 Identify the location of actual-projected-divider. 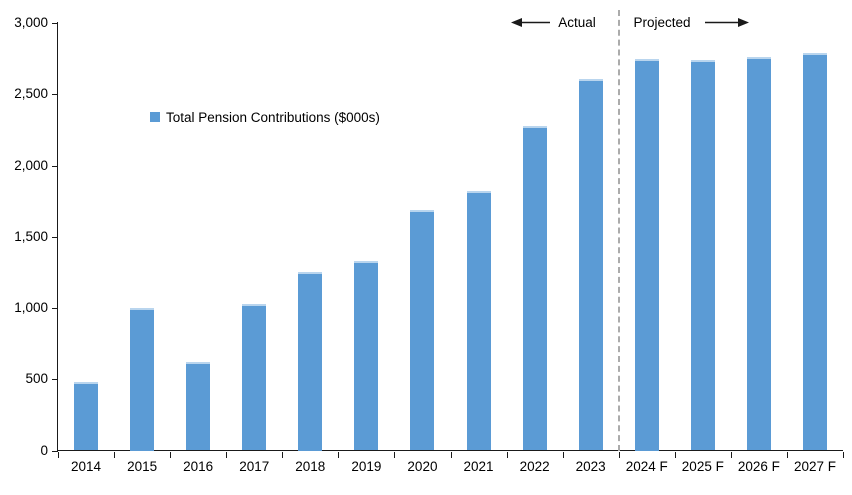
(618, 230).